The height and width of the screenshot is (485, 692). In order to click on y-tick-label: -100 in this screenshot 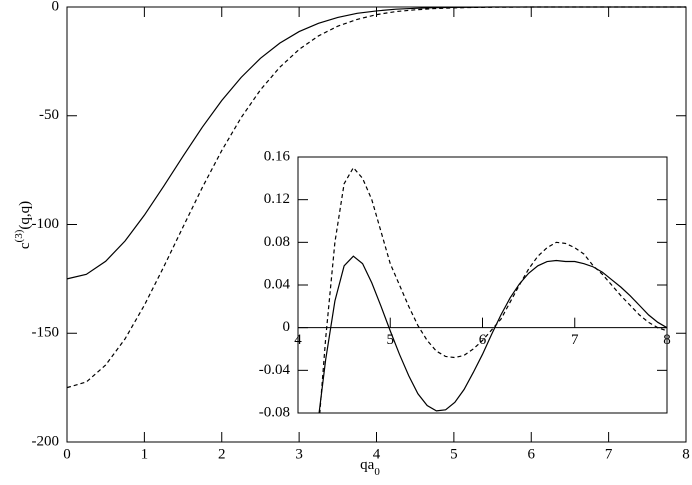, I will do `click(46, 224)`.